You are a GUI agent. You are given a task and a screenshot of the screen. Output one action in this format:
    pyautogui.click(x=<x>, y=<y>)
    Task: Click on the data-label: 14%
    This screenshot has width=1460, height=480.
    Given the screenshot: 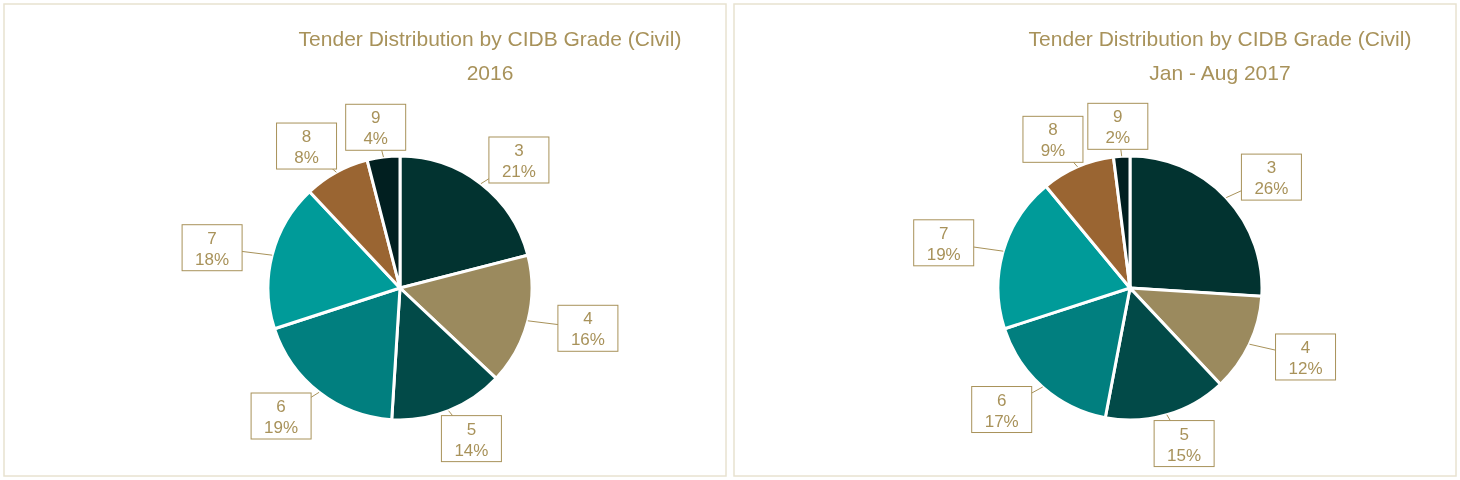 What is the action you would take?
    pyautogui.click(x=471, y=450)
    